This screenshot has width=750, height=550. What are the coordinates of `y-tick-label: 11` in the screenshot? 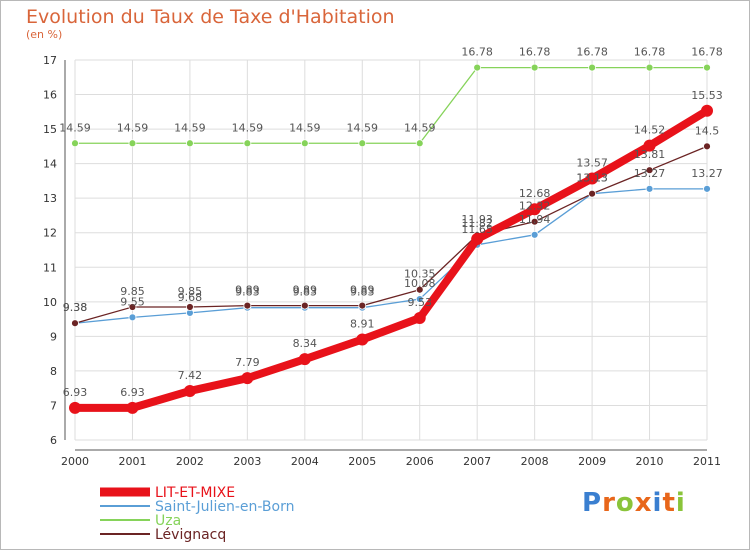 It's located at (50, 267).